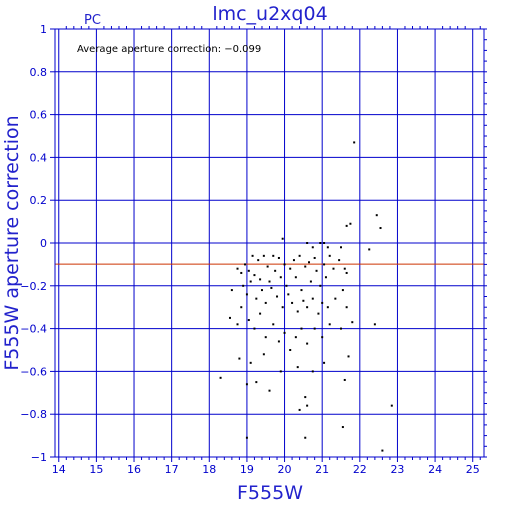 The width and height of the screenshot is (512, 512). I want to click on y-tick-label: 1, so click(43, 29).